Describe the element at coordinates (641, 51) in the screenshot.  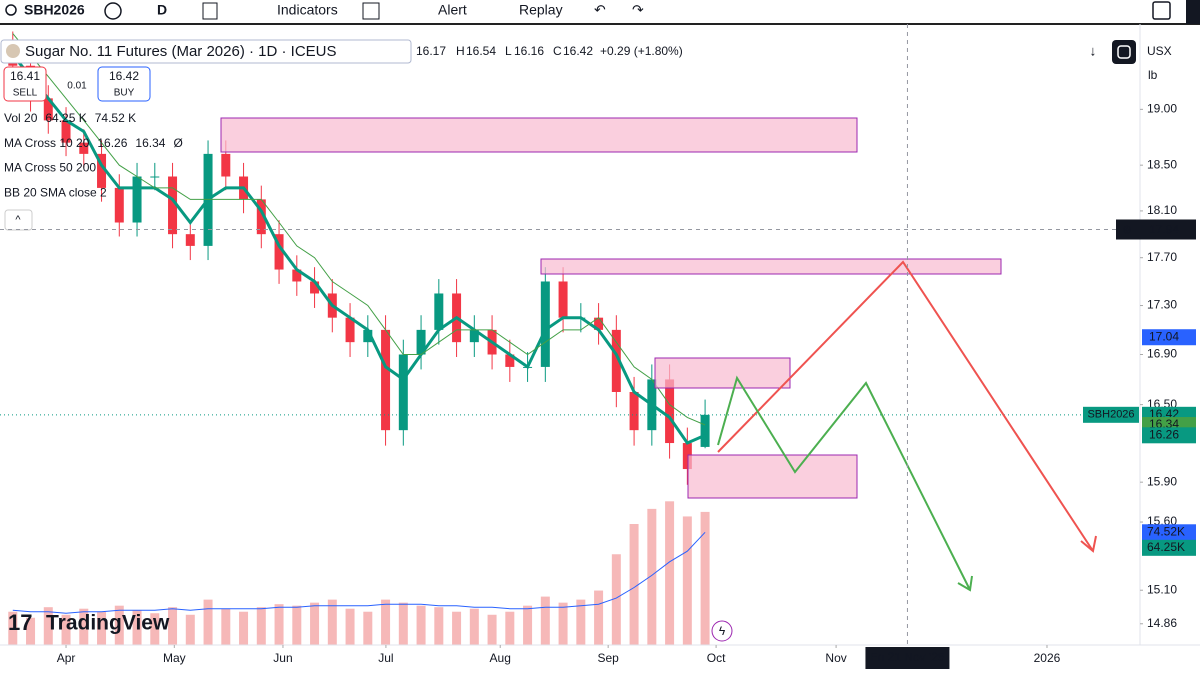
I see `ohlc-change: +0.29 (+1.80%)` at that location.